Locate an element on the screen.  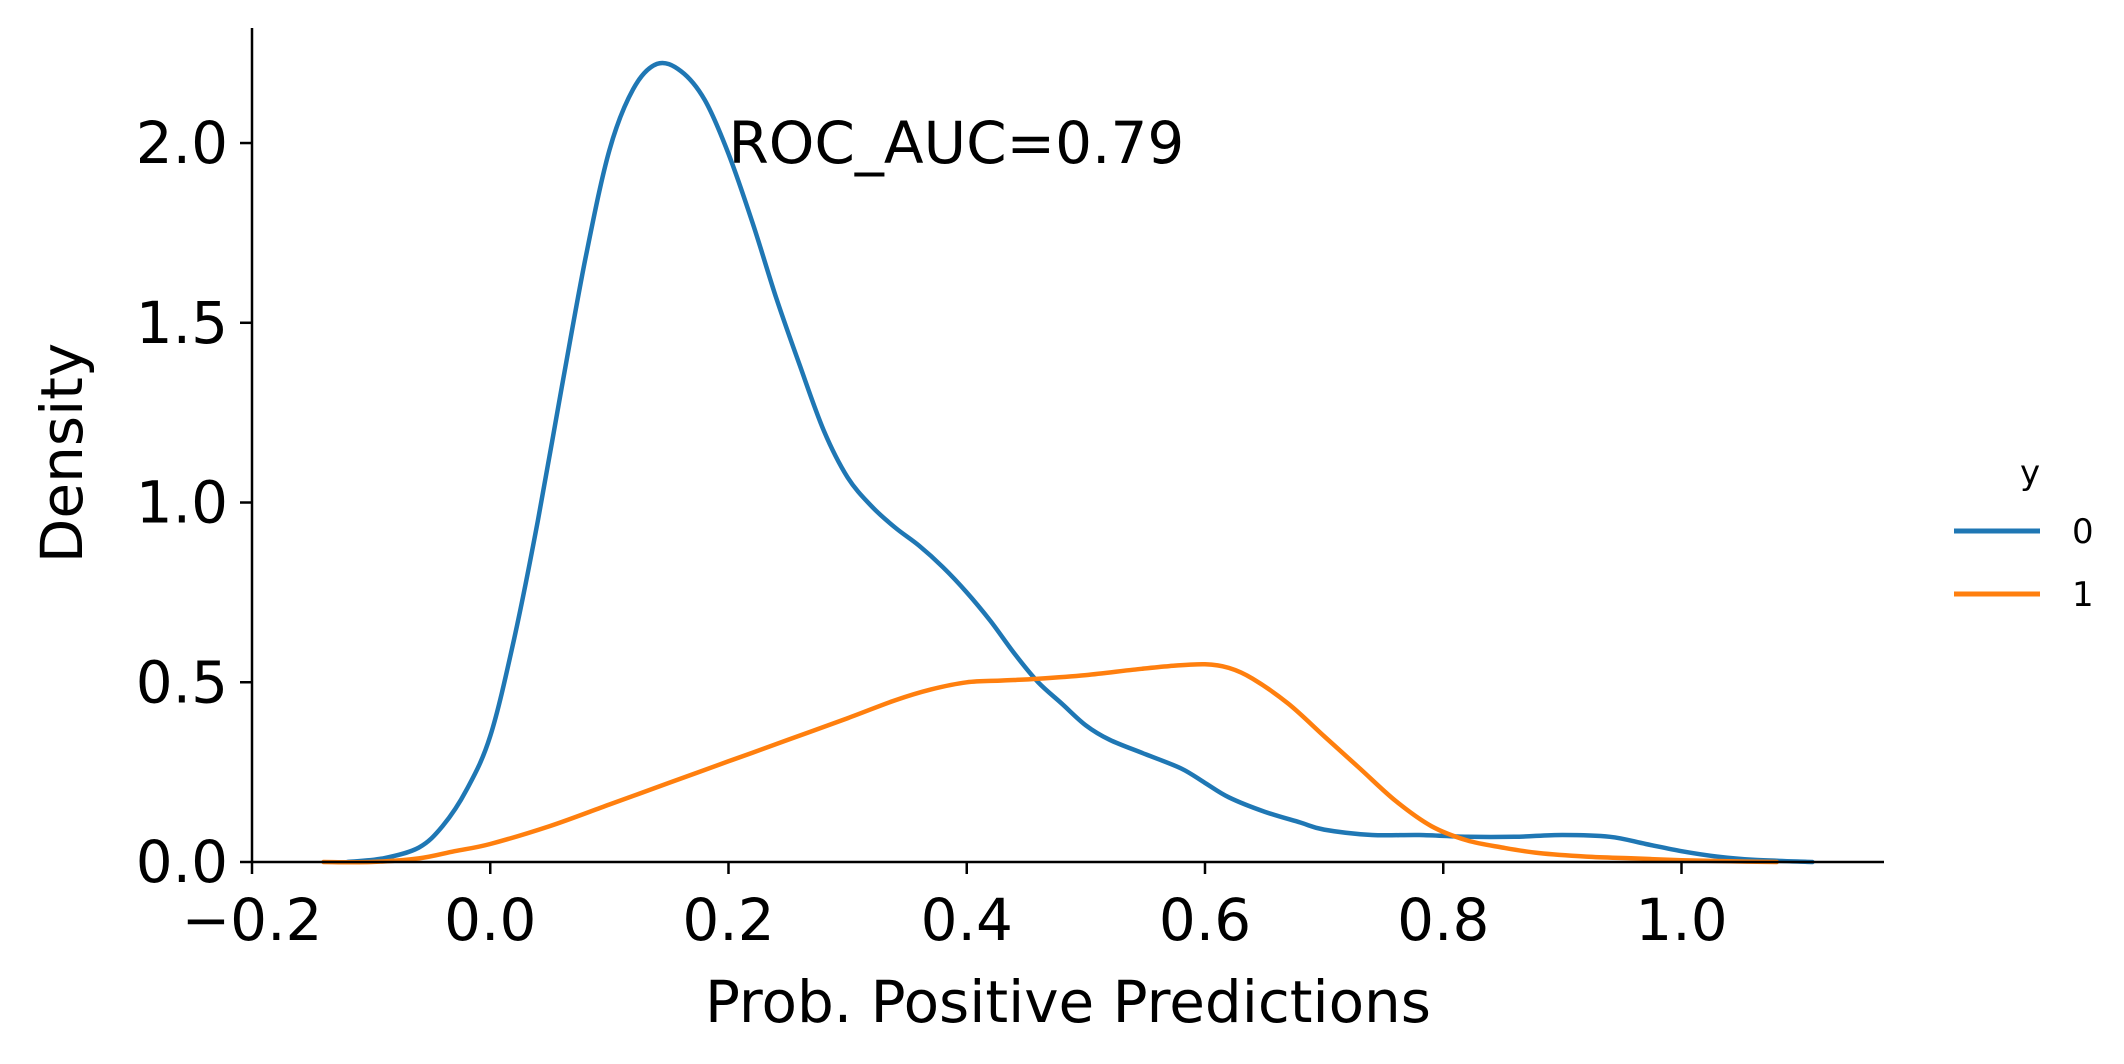
y-tick-label: 1.5 is located at coordinates (182, 323).